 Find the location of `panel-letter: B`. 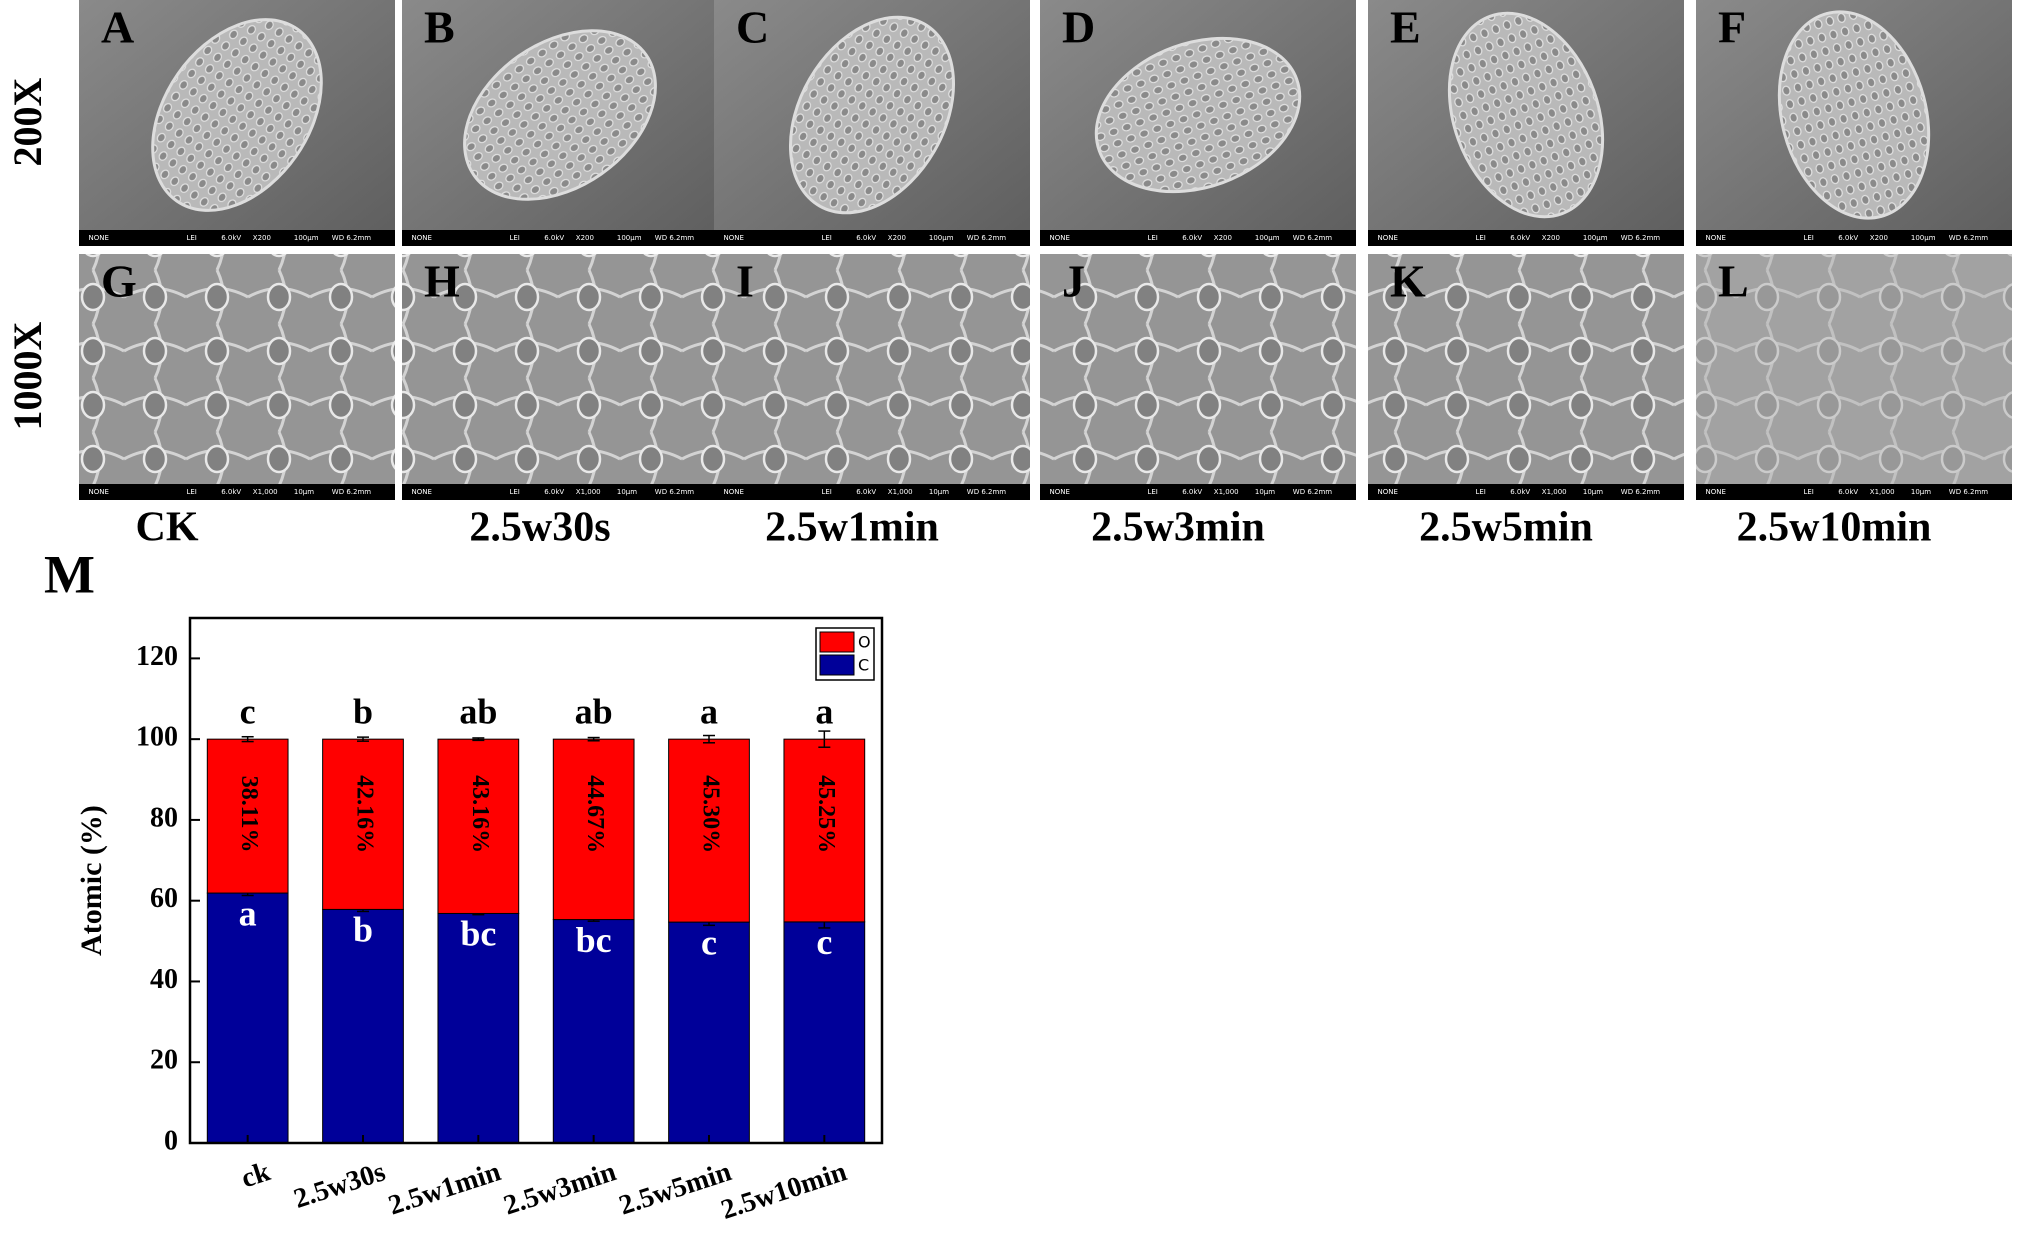

panel-letter: B is located at coordinates (439, 27).